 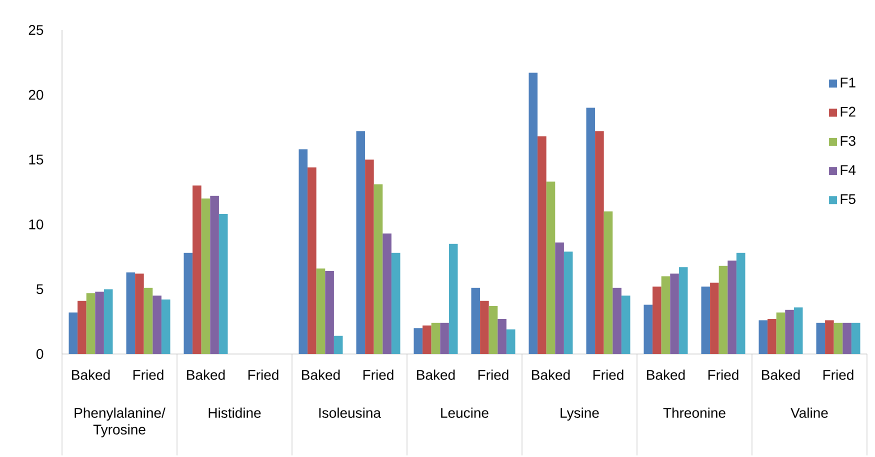 What do you see at coordinates (36, 159) in the screenshot?
I see `y-tick-label: 15` at bounding box center [36, 159].